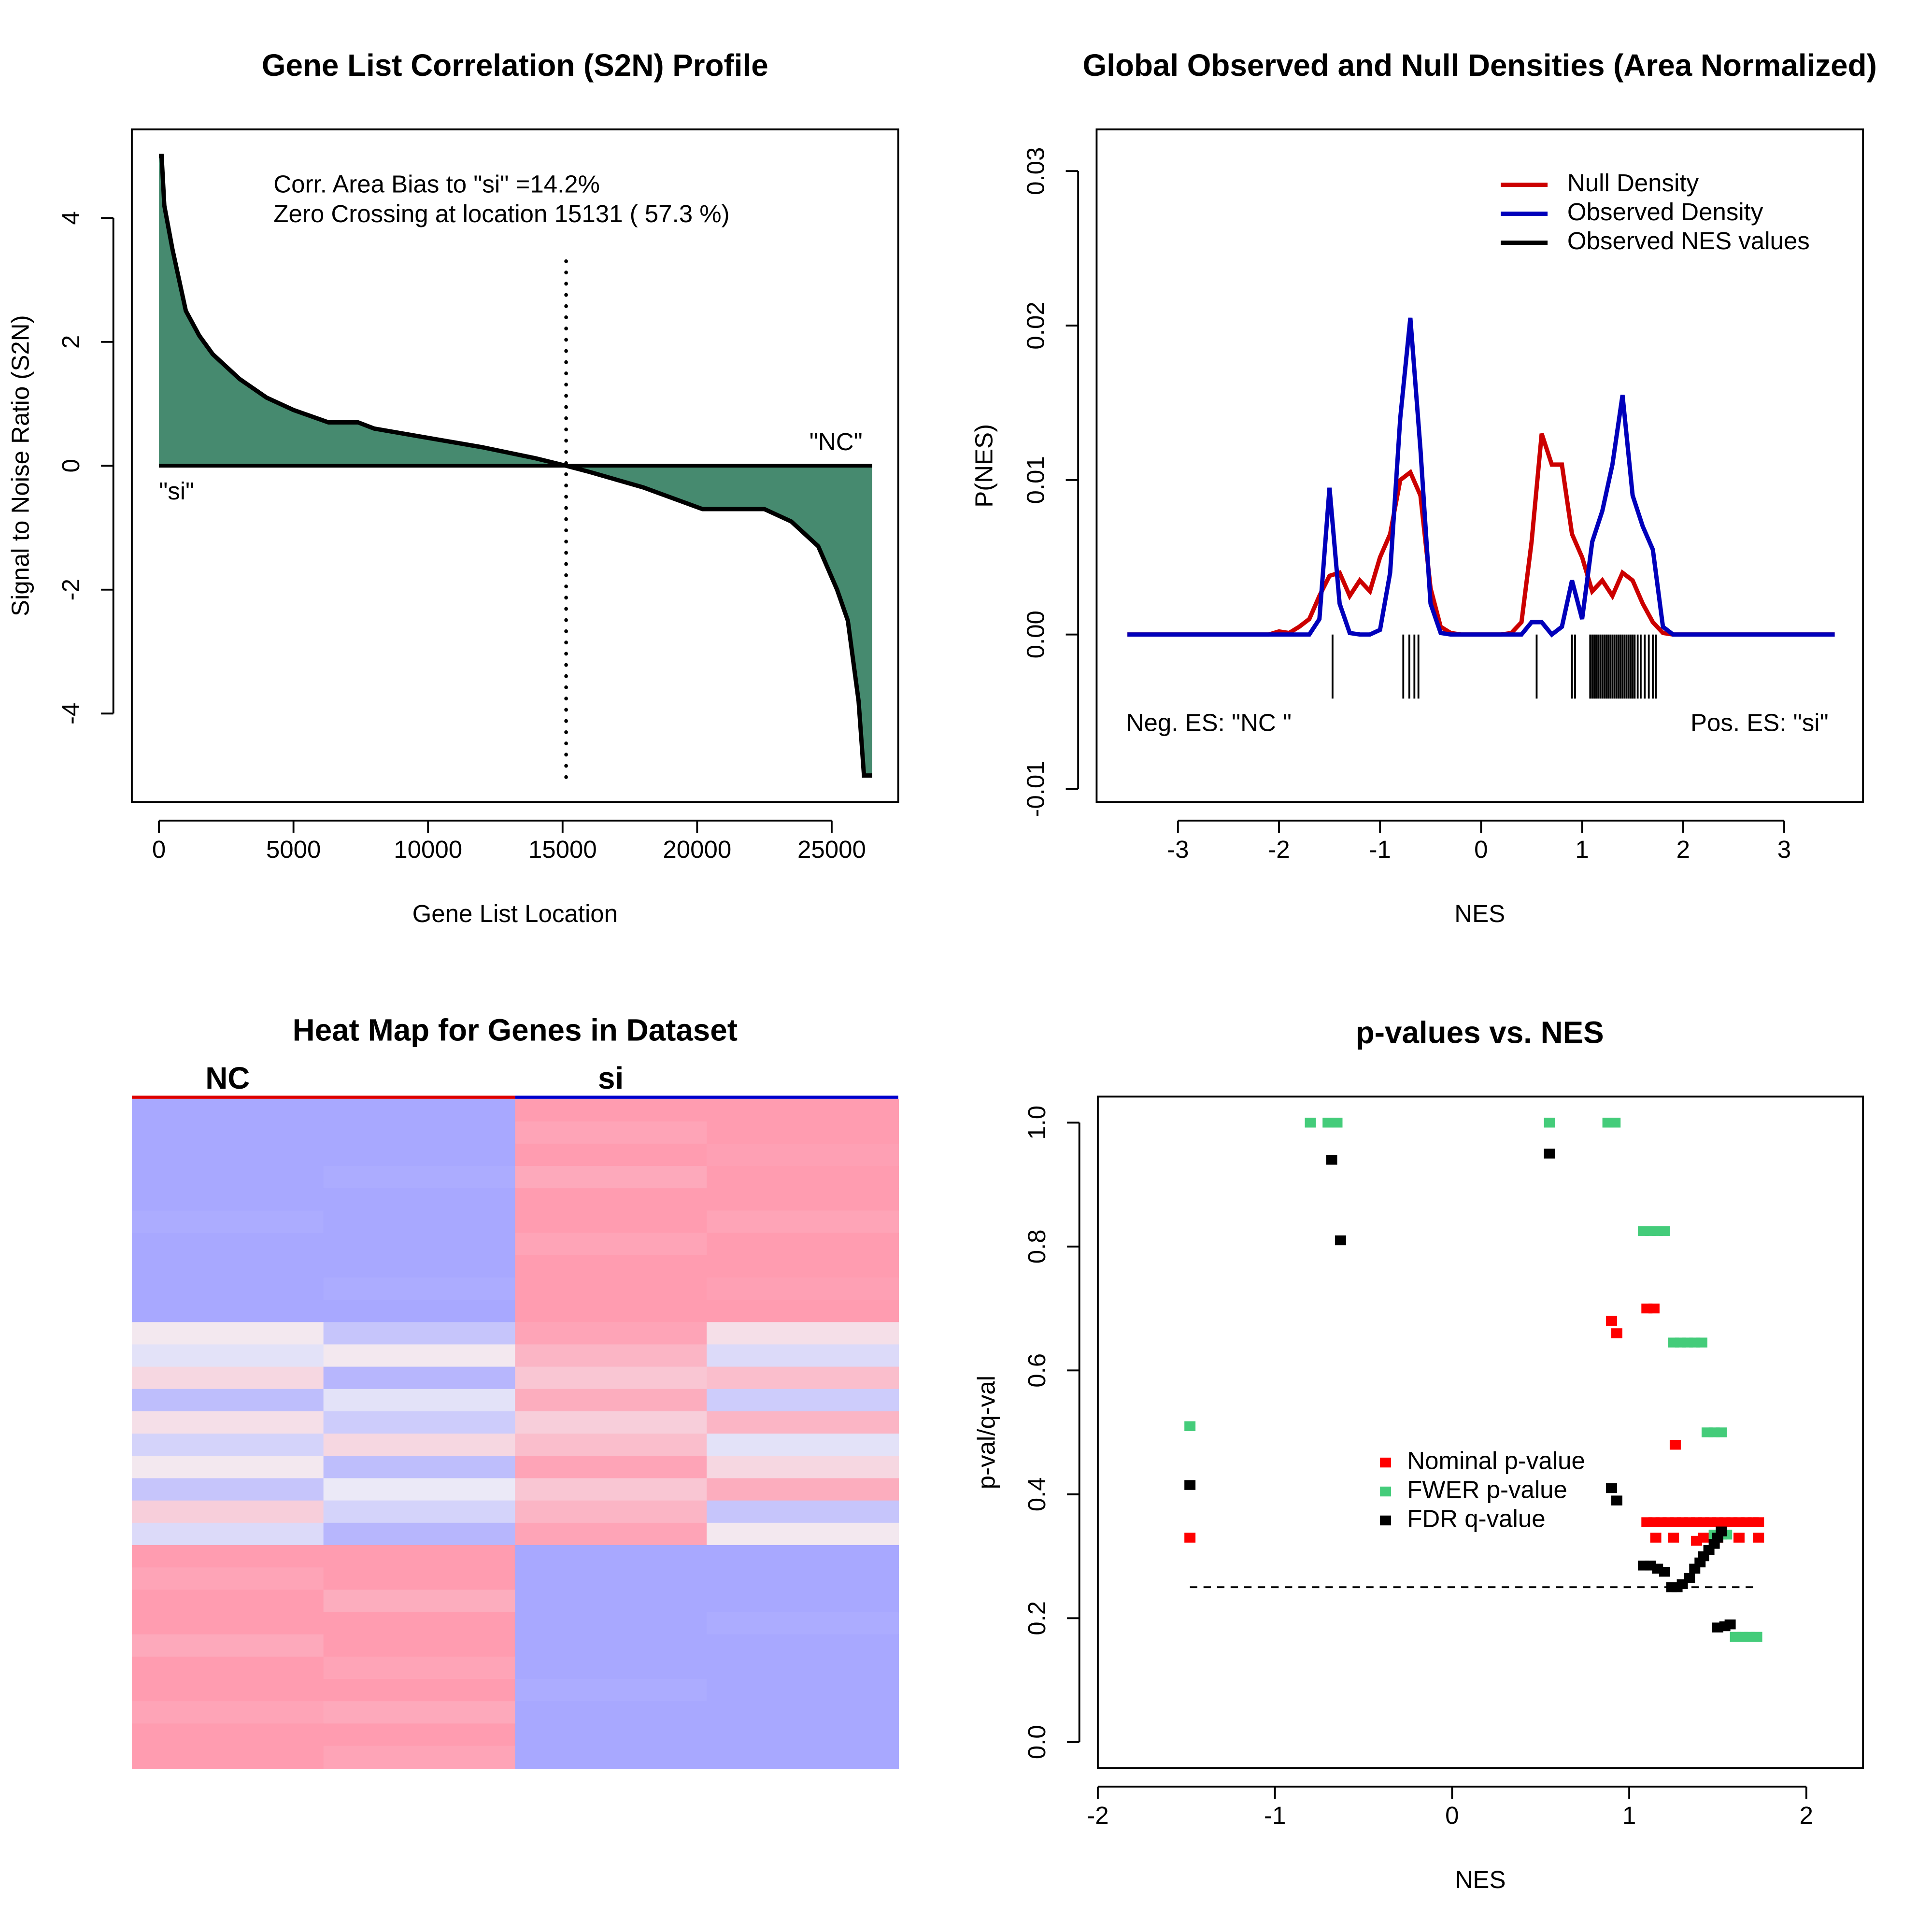  Describe the element at coordinates (983, 466) in the screenshot. I see `y-axis-label: P(NES)` at that location.